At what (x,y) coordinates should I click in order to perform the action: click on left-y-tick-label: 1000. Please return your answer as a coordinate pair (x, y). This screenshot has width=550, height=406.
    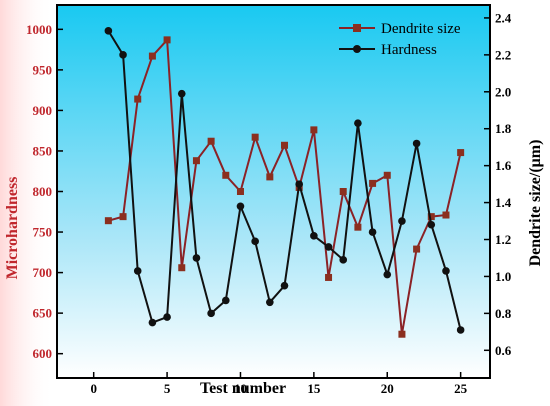
    Looking at the image, I should click on (39, 29).